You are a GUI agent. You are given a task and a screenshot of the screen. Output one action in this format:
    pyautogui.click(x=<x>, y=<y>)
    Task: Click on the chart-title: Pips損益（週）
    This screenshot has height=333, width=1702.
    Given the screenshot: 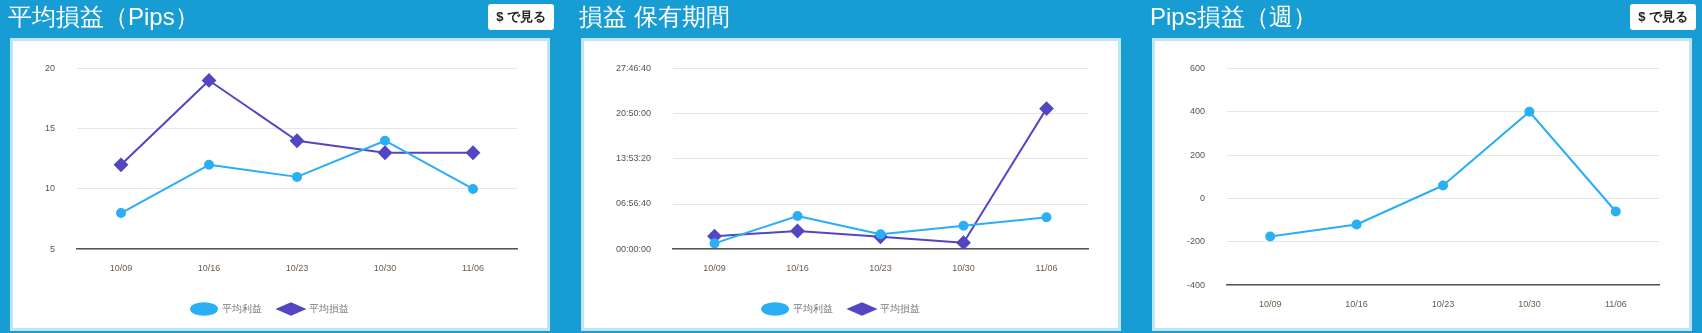 What is the action you would take?
    pyautogui.click(x=1233, y=17)
    